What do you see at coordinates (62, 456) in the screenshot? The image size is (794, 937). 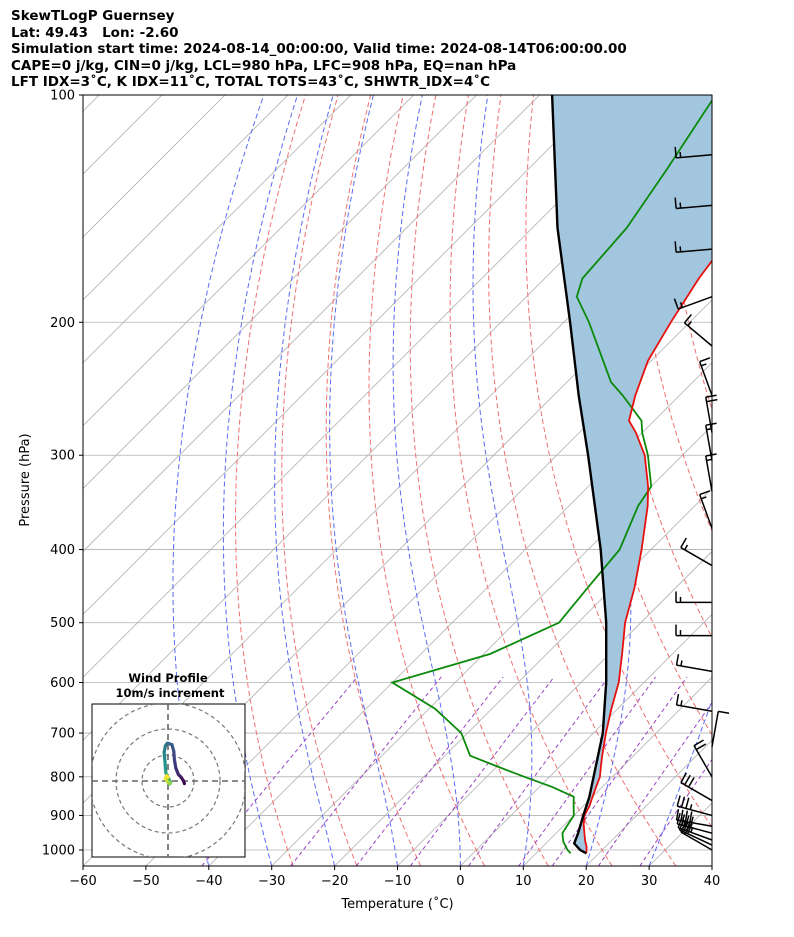 I see `y-tick-label: 300` at bounding box center [62, 456].